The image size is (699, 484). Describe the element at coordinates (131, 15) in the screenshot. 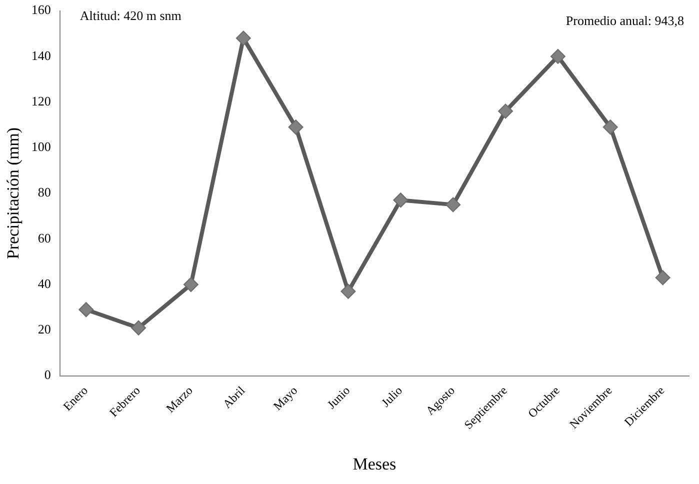

I see `annotation: Altitud: 420 m snm` at that location.